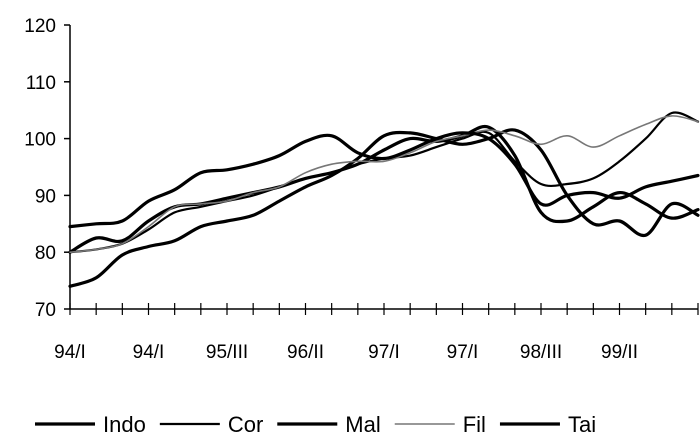  Describe the element at coordinates (474, 424) in the screenshot. I see `legend-label-fil: Fil` at that location.